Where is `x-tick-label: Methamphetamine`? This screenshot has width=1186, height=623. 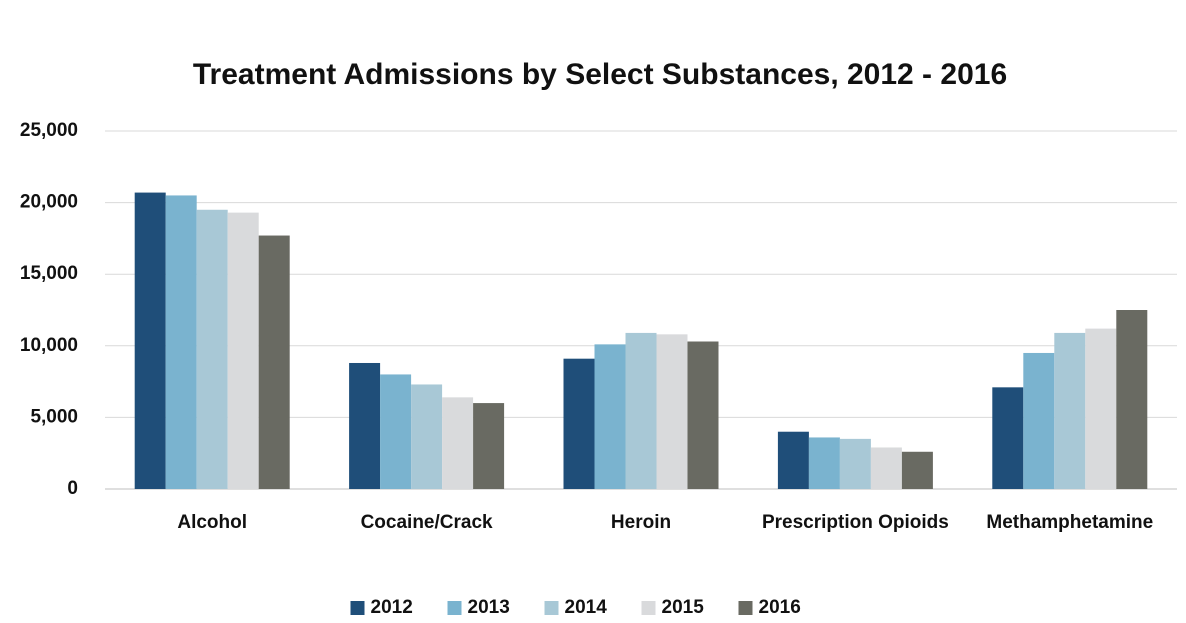
x-tick-label: Methamphetamine is located at coordinates (1070, 522).